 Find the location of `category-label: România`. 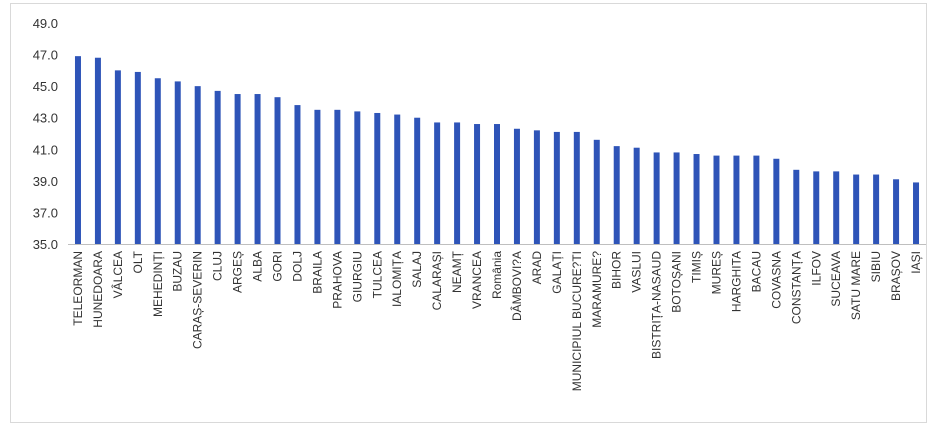

category-label: România is located at coordinates (497, 275).